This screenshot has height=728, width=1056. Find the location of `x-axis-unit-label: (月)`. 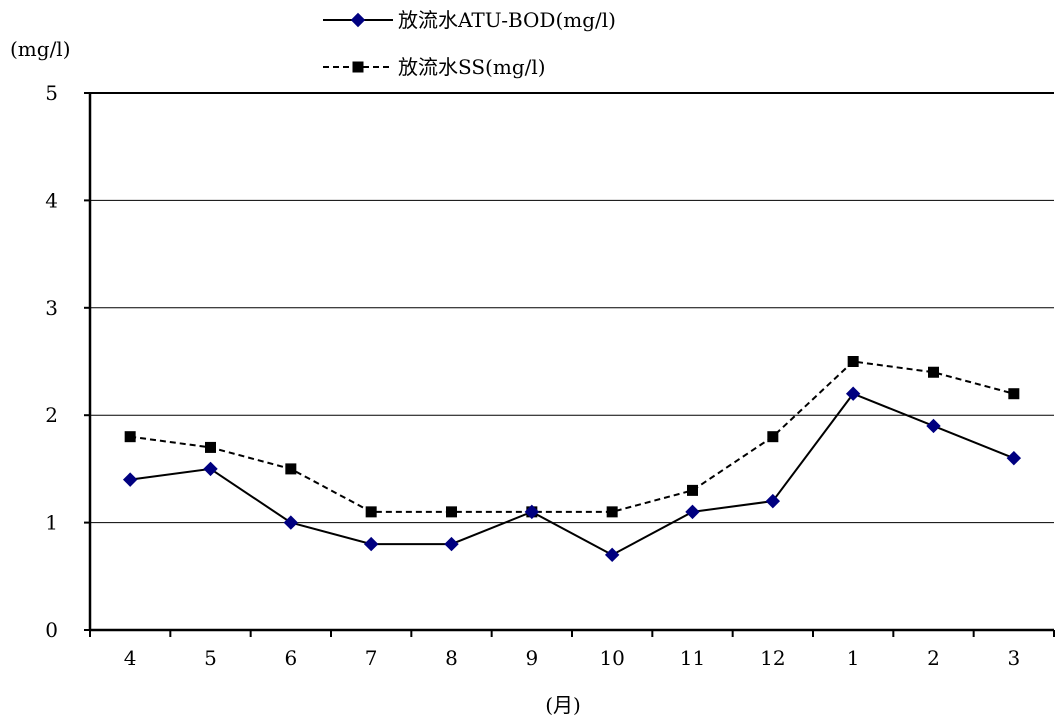

x-axis-unit-label: (月) is located at coordinates (563, 705).